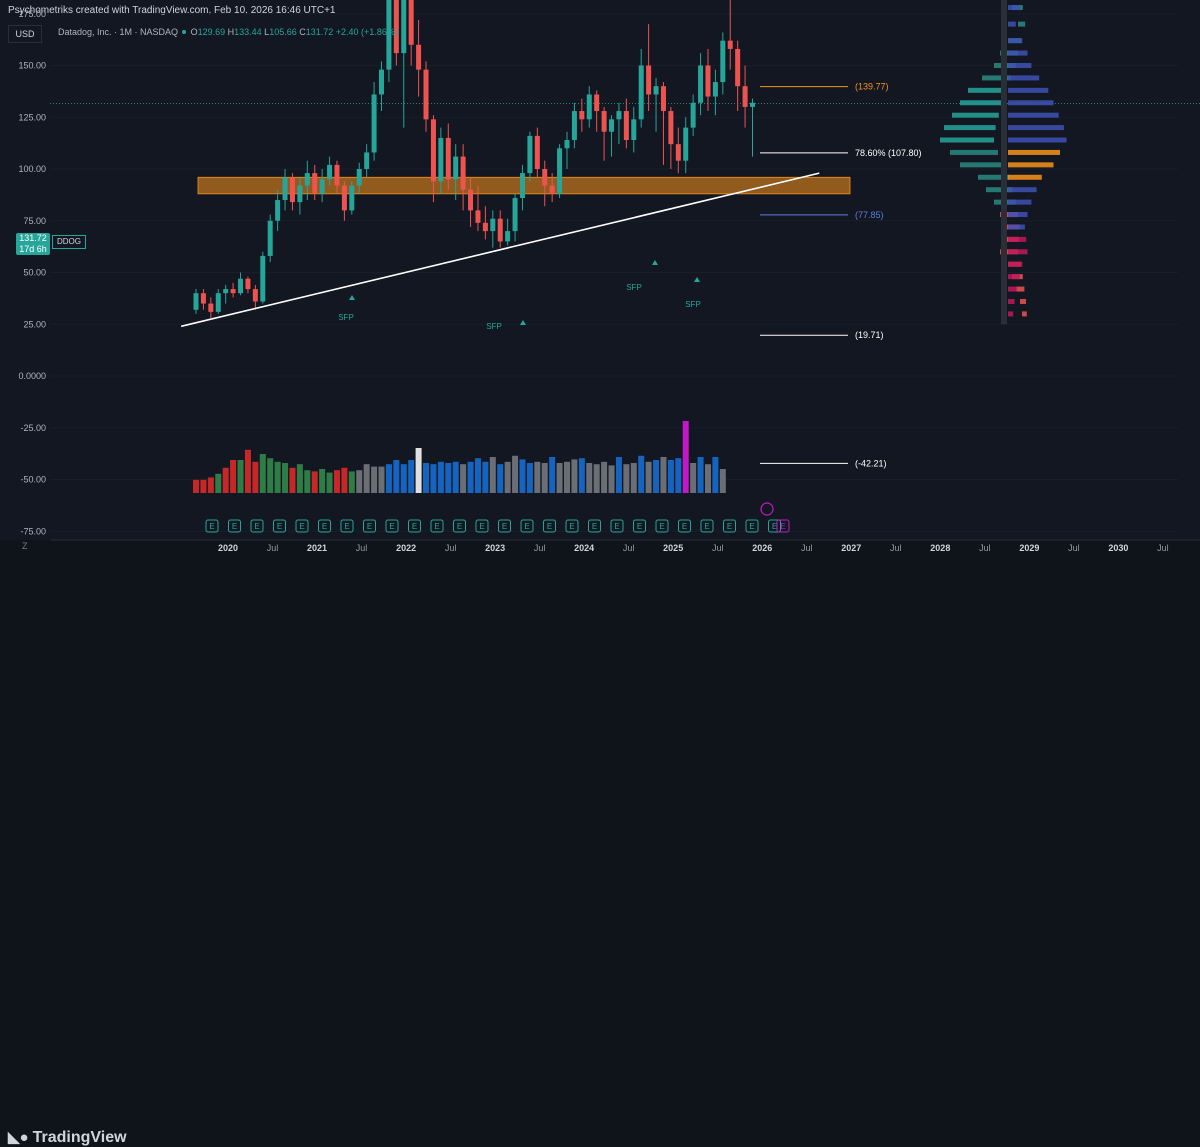 This screenshot has height=1147, width=1200. What do you see at coordinates (352, 297) in the screenshot?
I see `sfp-marker-icon` at bounding box center [352, 297].